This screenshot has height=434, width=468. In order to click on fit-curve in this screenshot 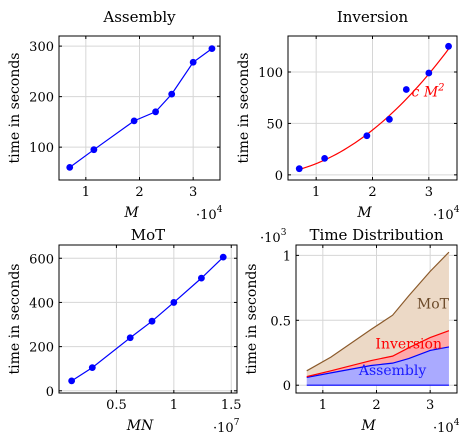, I will do `click(374, 109)`.